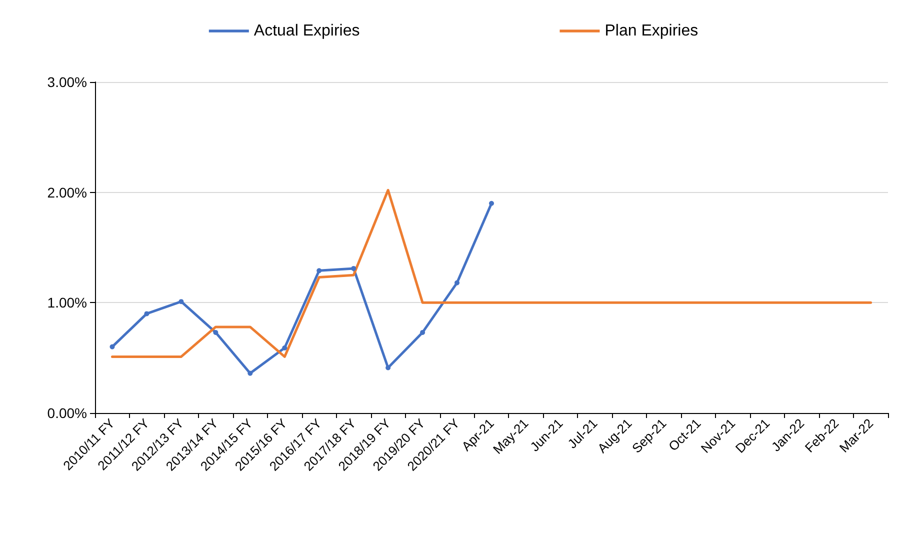  What do you see at coordinates (67, 413) in the screenshot?
I see `y-tick-label: 0.00%` at bounding box center [67, 413].